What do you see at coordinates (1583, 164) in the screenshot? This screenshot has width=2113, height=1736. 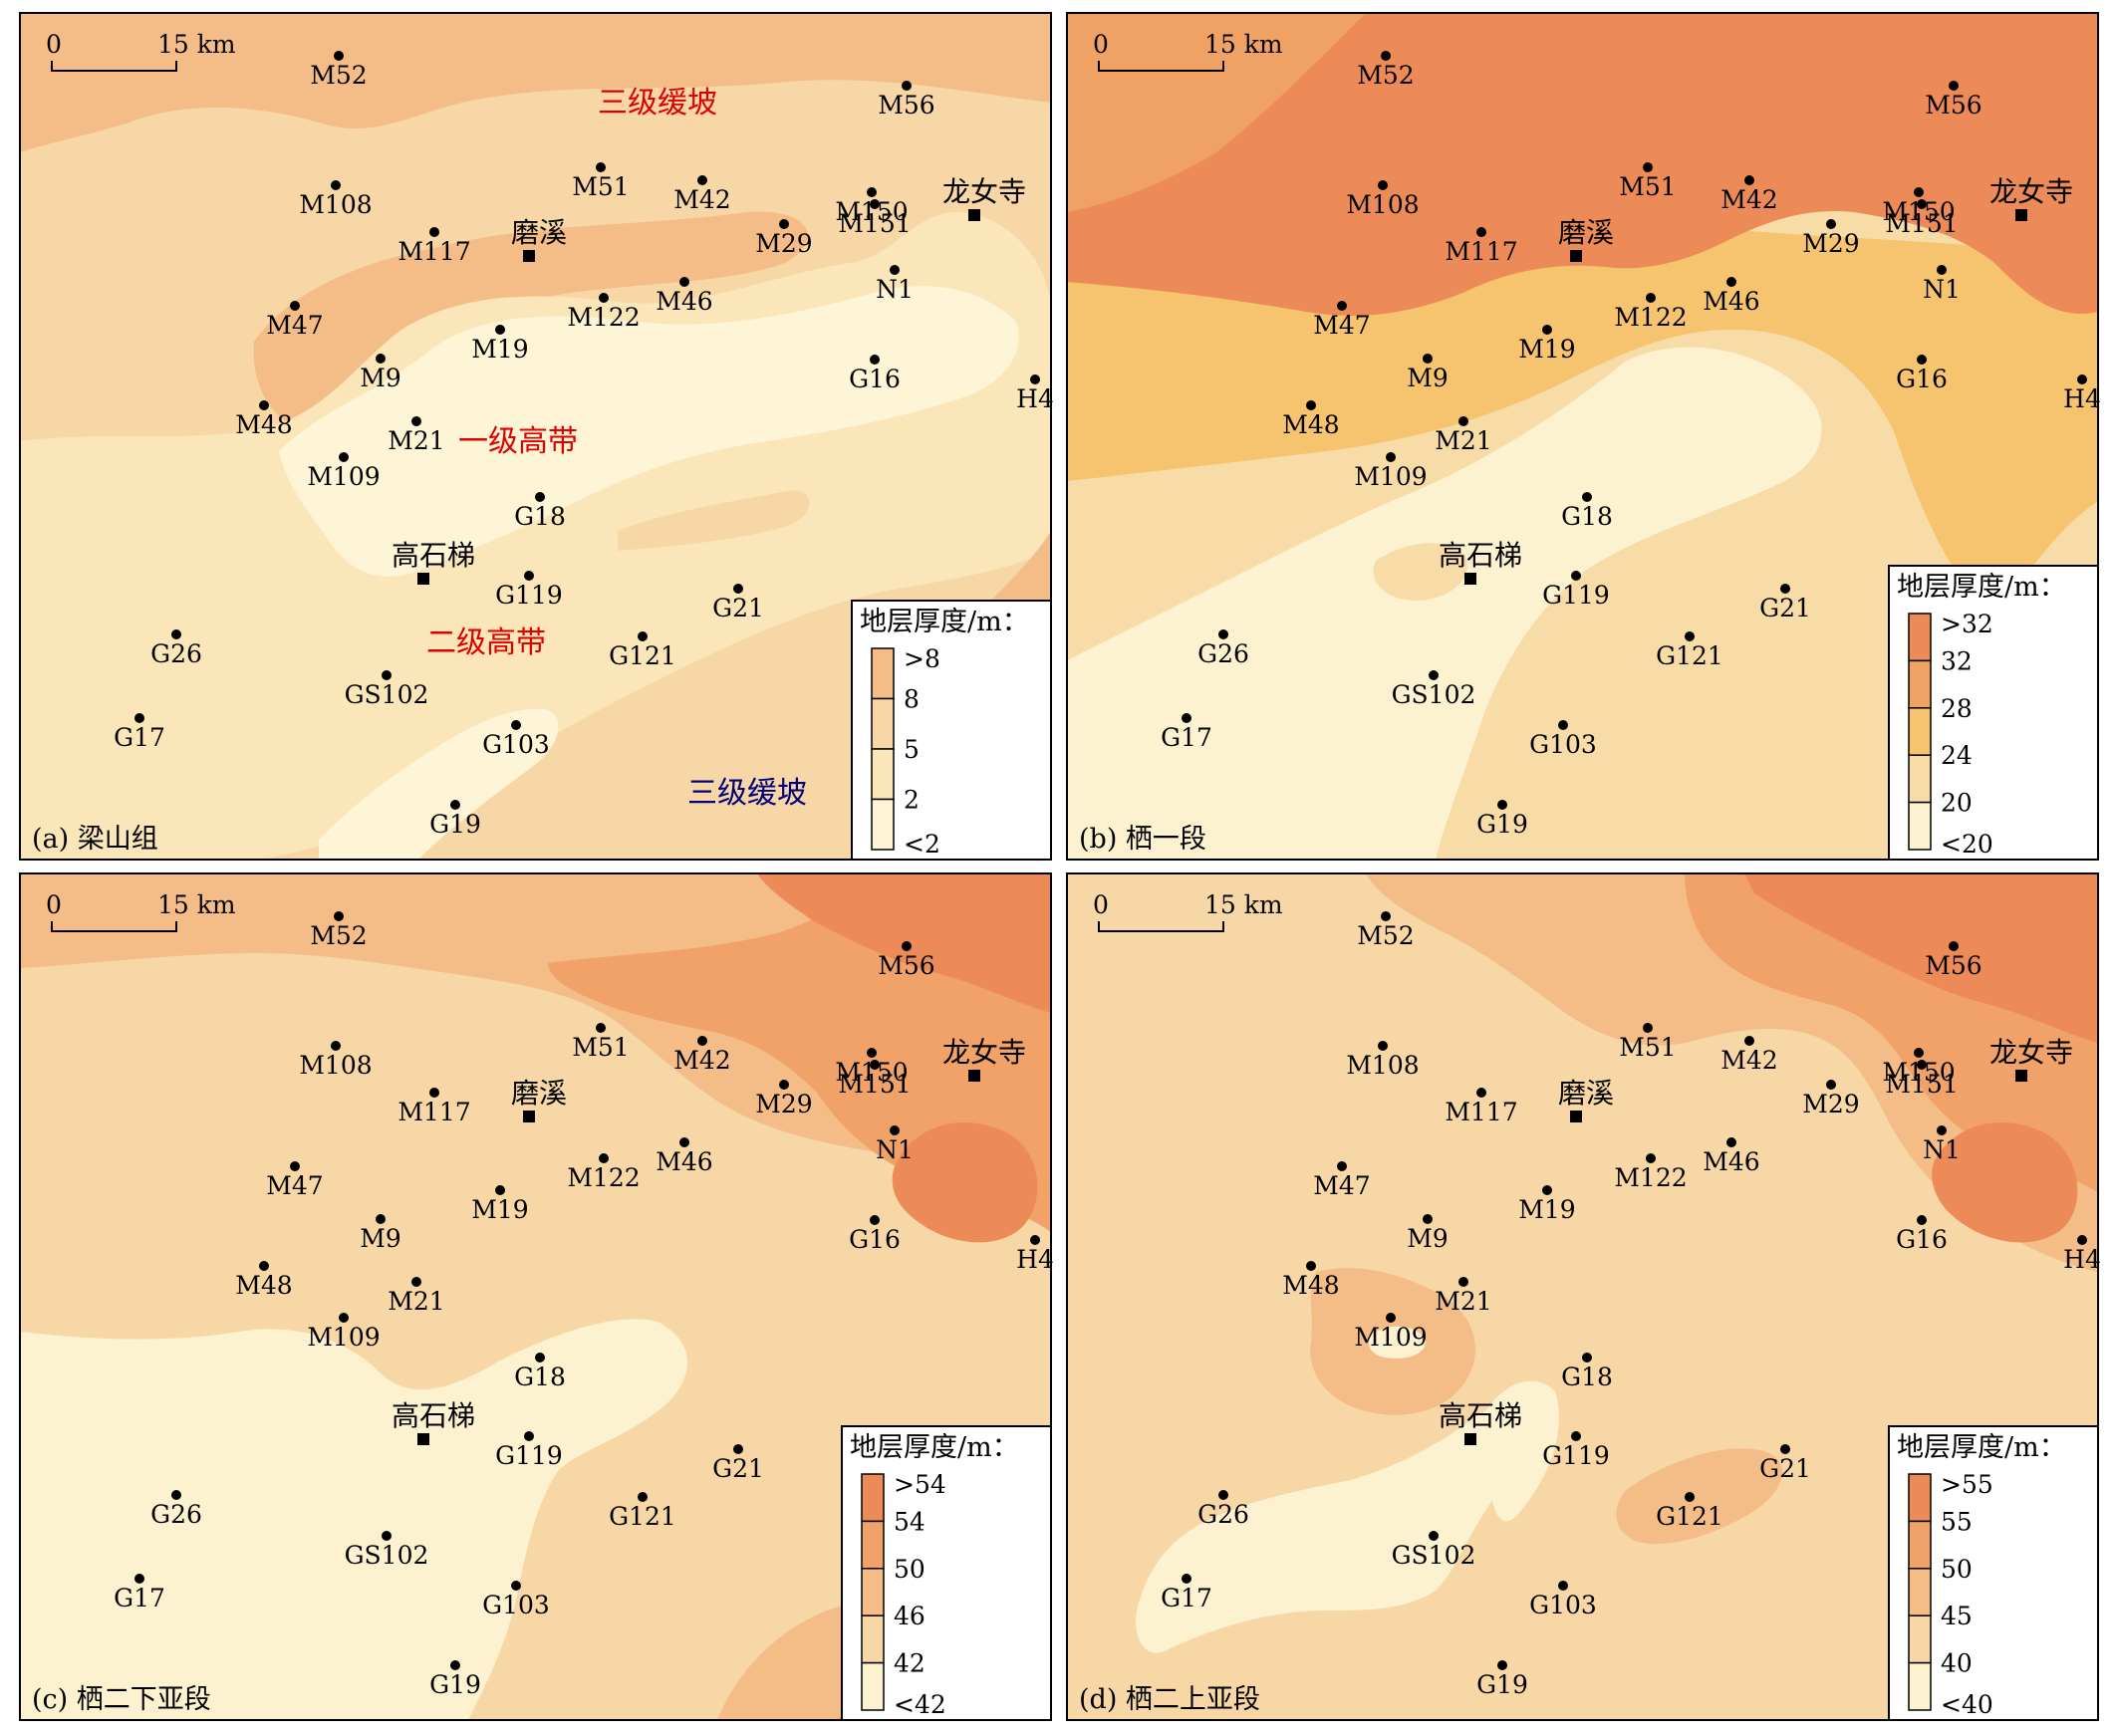 I see `panel-b-zone-north-high` at bounding box center [1583, 164].